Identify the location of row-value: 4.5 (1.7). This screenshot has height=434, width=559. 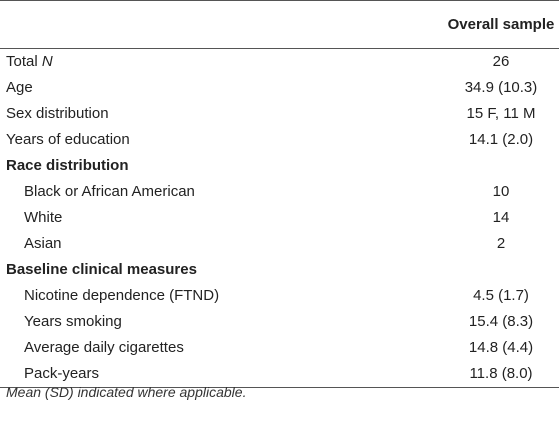
(501, 295).